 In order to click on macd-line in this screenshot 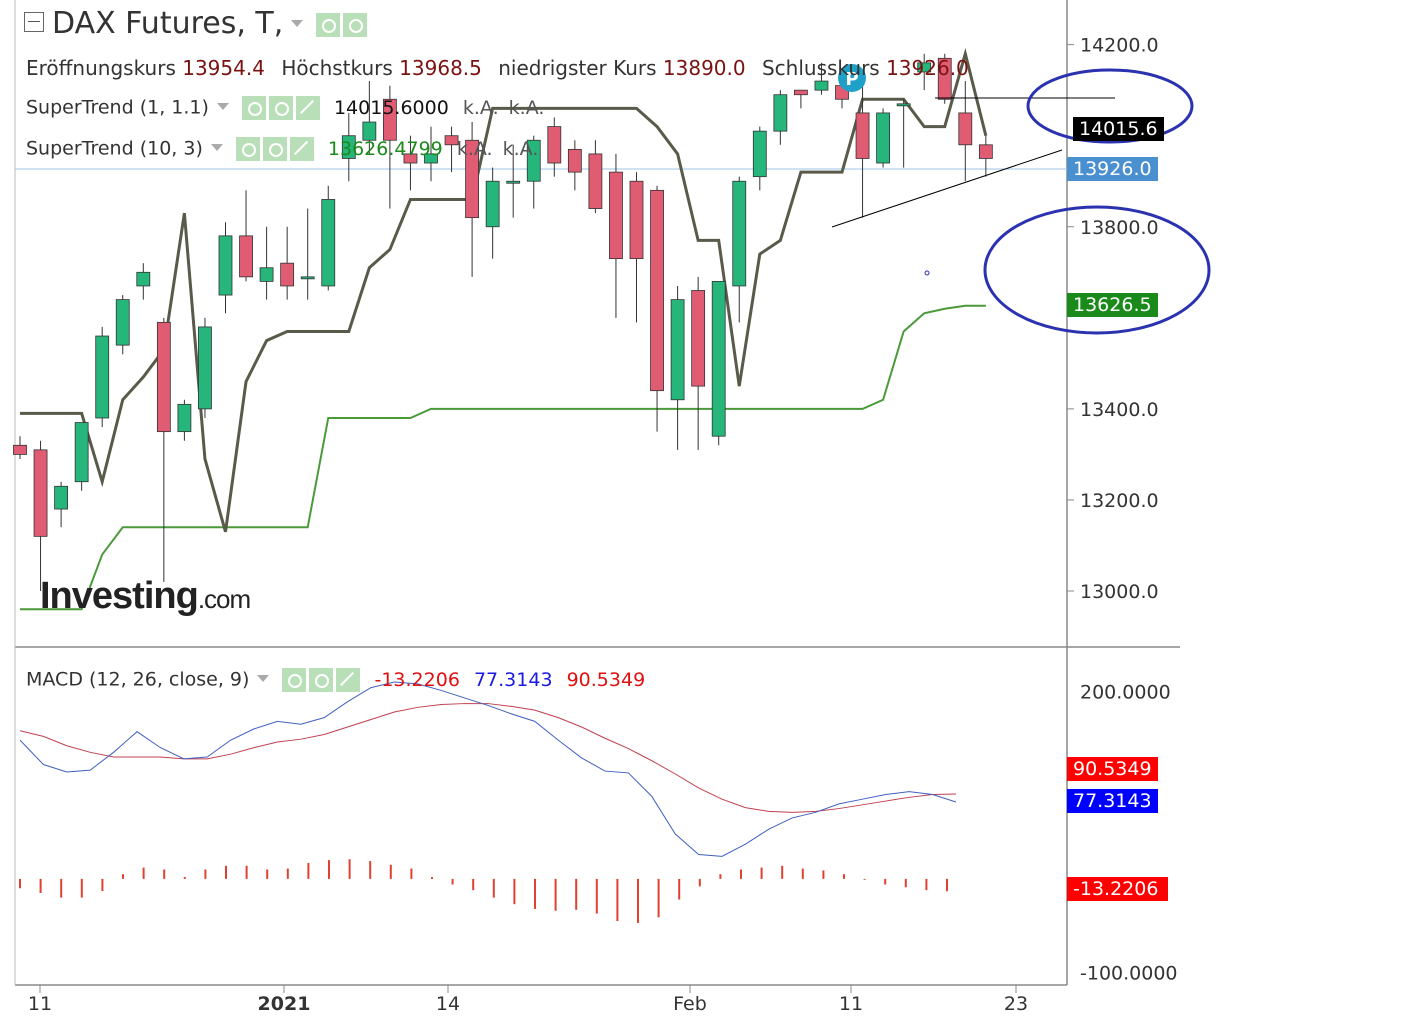, I will do `click(488, 769)`.